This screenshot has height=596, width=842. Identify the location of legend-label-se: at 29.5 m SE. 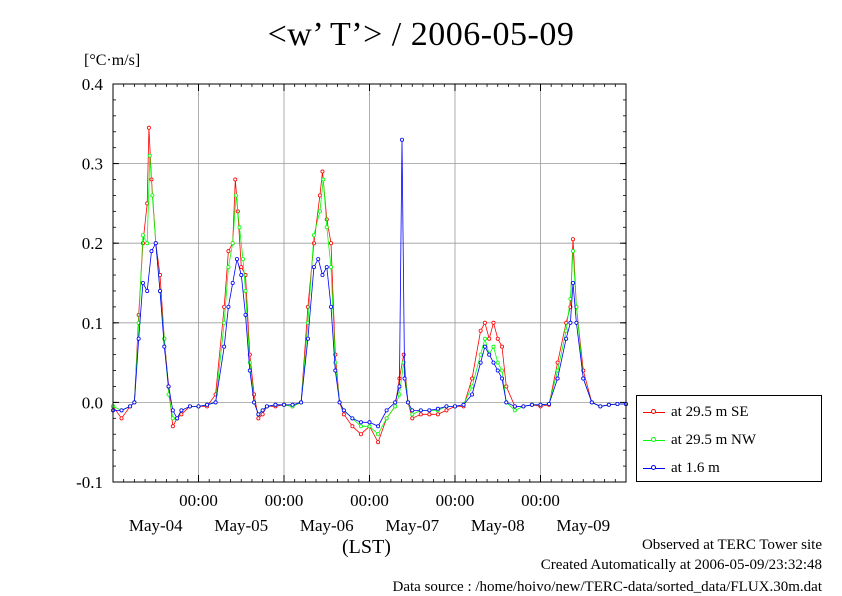
(710, 411).